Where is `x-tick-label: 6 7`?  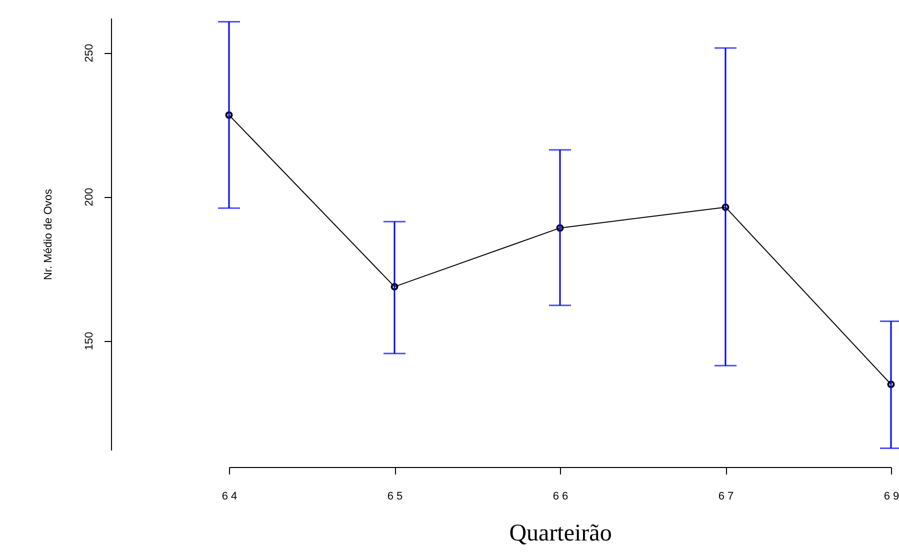 x-tick-label: 6 7 is located at coordinates (726, 496).